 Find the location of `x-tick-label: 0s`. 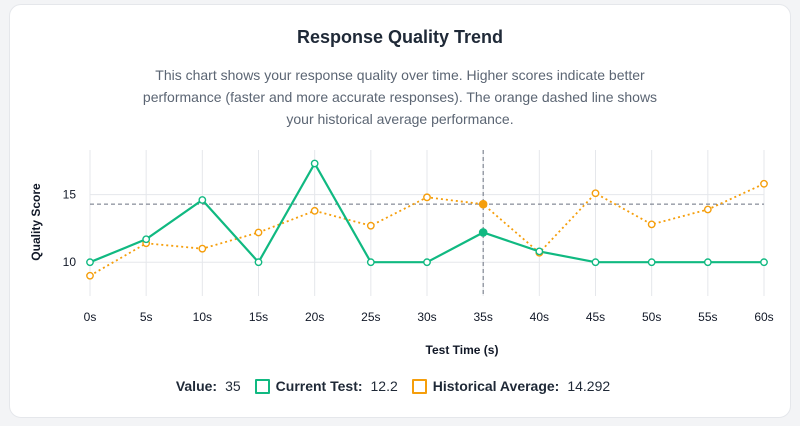

x-tick-label: 0s is located at coordinates (90, 317).